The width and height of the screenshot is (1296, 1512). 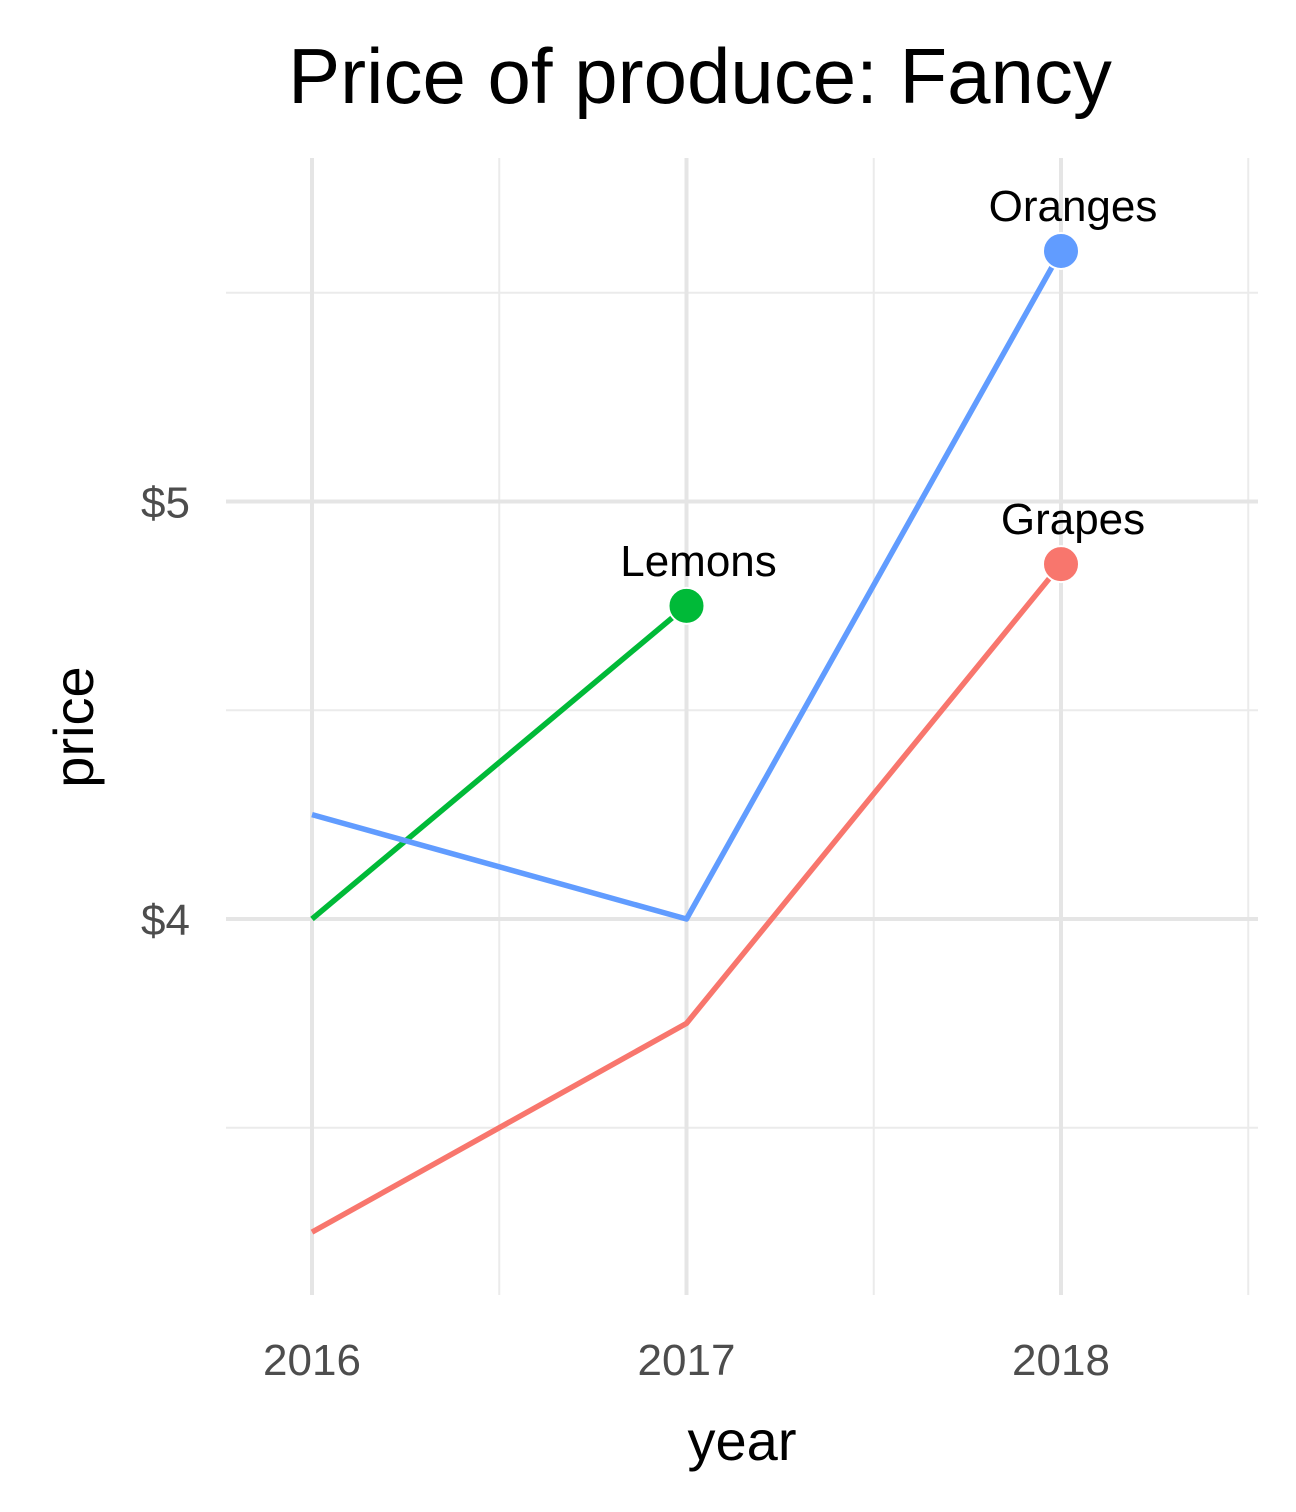 I want to click on x-tick-labels: 2016 2017 2018, so click(x=686, y=1360).